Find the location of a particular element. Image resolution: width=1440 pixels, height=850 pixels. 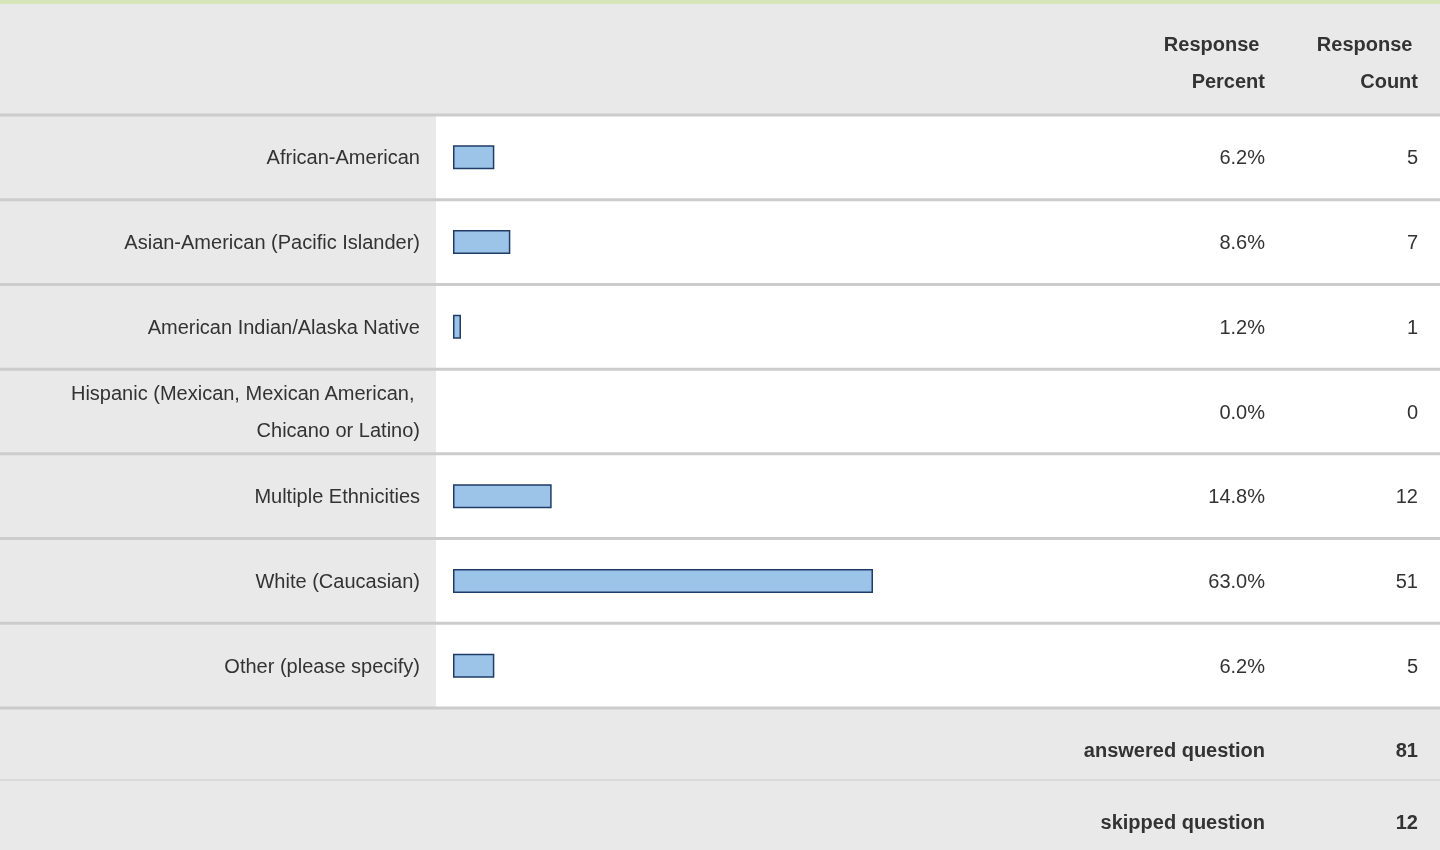

data-label: 63.0% is located at coordinates (1237, 580).